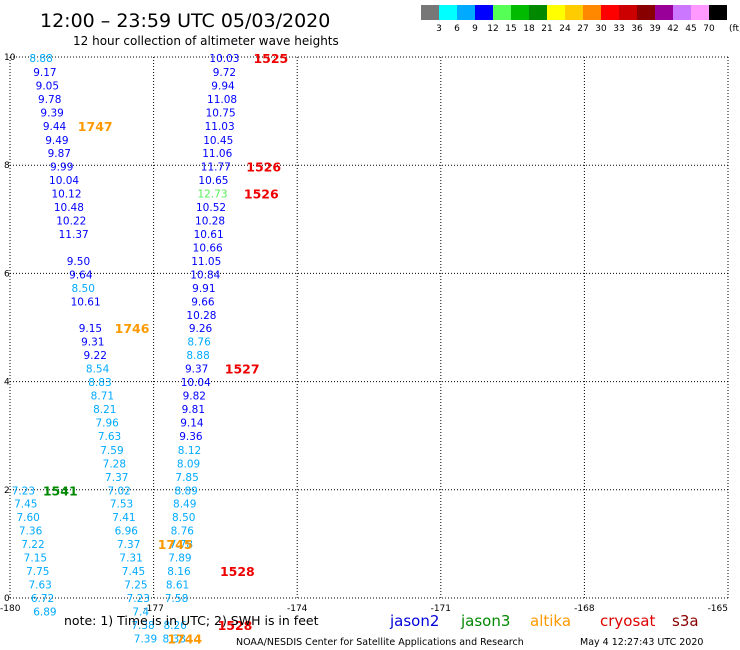  Describe the element at coordinates (71, 221) in the screenshot. I see `wave-height-point: 10.22` at that location.